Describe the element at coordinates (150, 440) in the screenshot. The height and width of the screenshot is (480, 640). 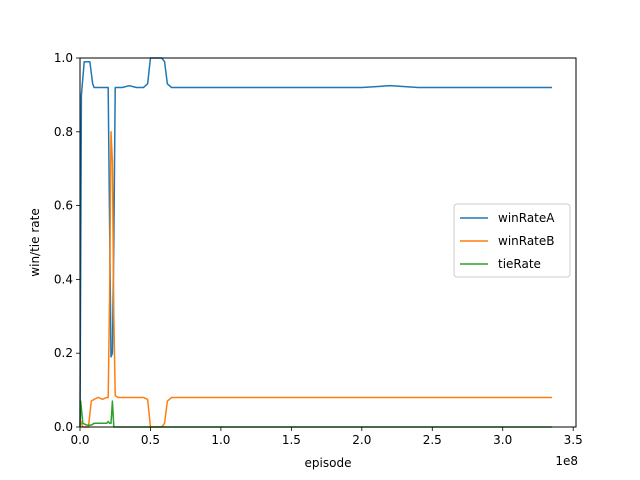
I see `x-tick-label: 0.5` at that location.